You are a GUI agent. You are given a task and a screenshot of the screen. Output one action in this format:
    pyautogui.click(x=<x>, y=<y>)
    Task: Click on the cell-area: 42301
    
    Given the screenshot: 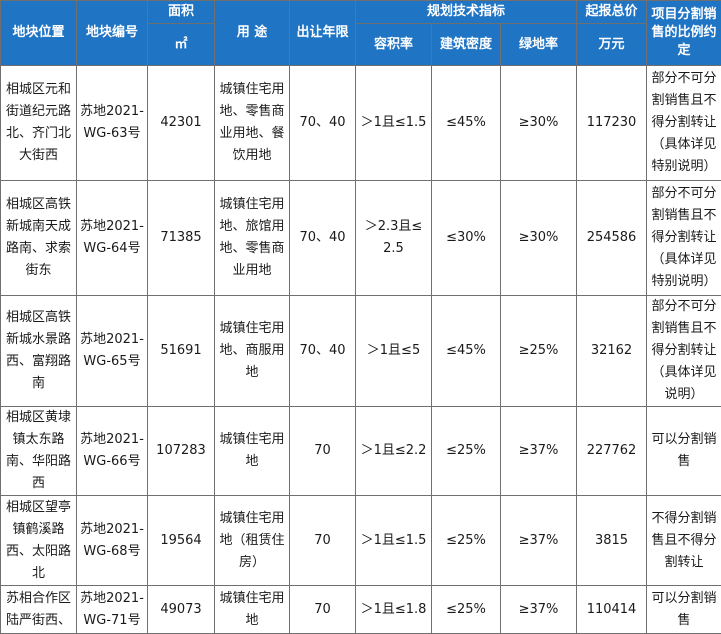 What is the action you would take?
    pyautogui.click(x=181, y=123)
    